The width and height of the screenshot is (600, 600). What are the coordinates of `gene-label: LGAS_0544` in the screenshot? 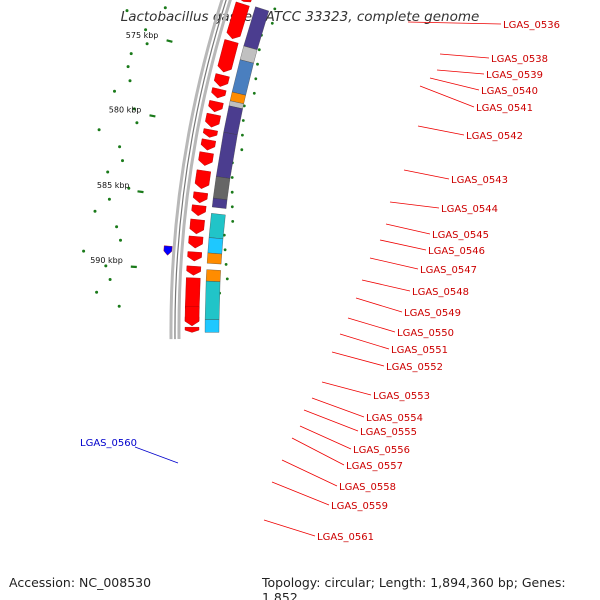 It's located at (469, 209).